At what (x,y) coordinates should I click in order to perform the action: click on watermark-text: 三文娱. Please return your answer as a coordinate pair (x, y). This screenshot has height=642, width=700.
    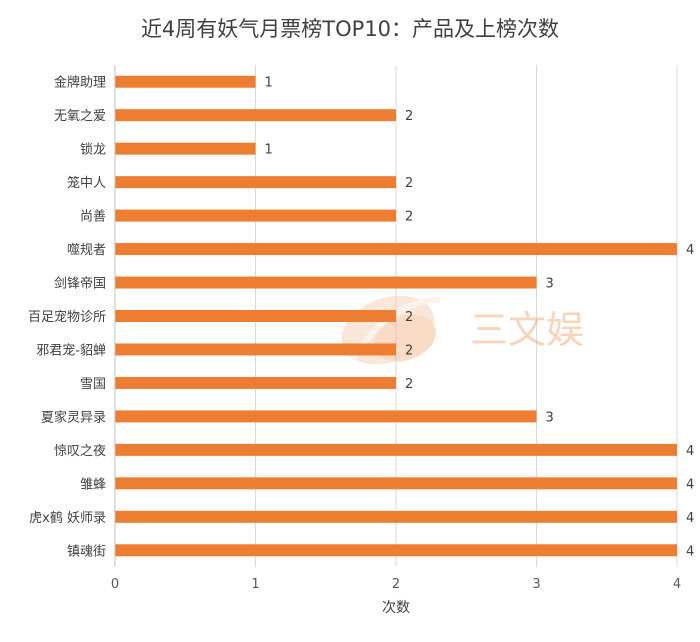
    Looking at the image, I should click on (527, 330).